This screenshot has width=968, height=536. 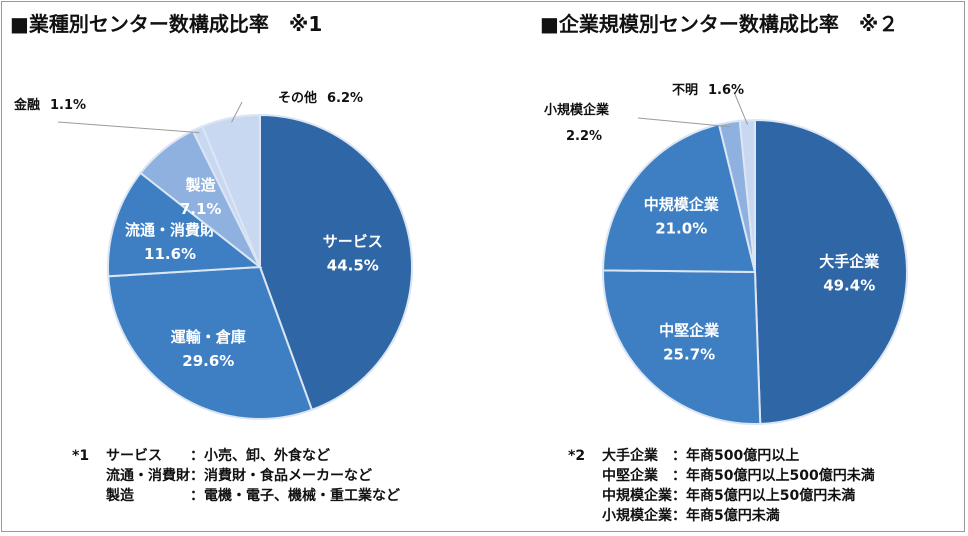 I want to click on note-row: 中規模企業 ：年商5億円以上50億円未満, so click(x=721, y=496).